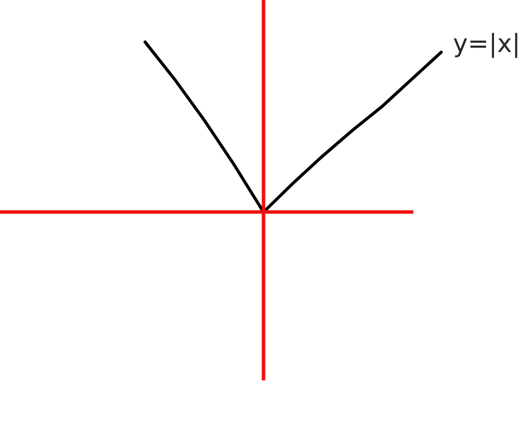 The image size is (530, 428). Describe the element at coordinates (486, 45) in the screenshot. I see `annotation: y=|x|` at that location.